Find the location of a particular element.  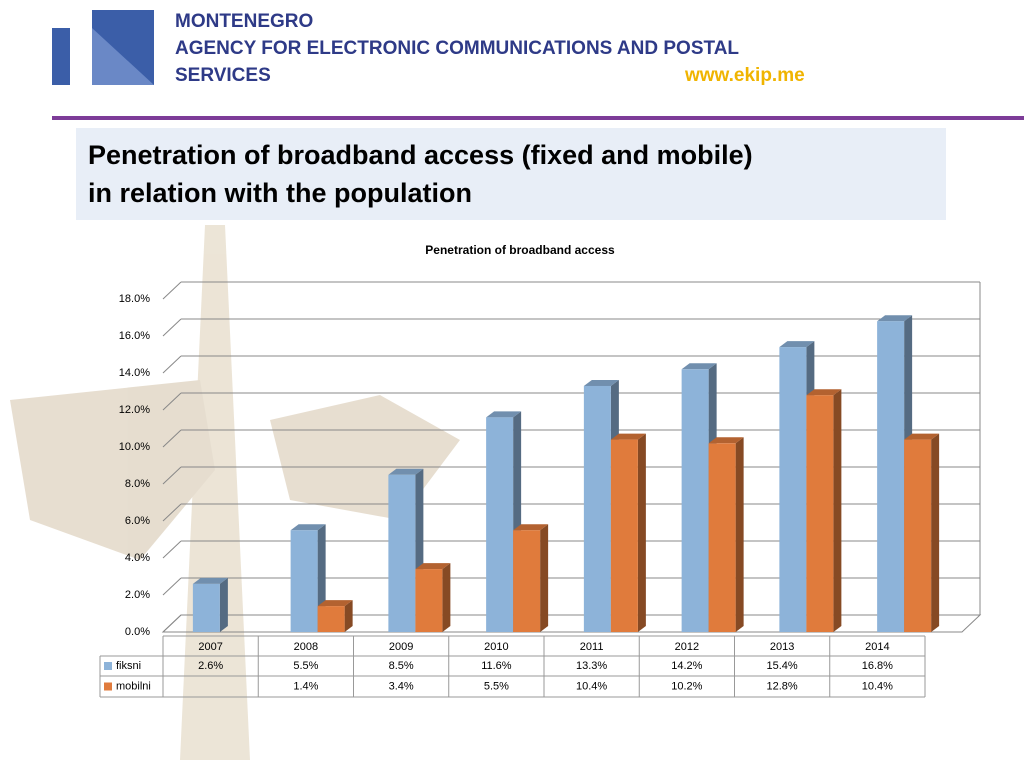

logo is located at coordinates (103, 47).